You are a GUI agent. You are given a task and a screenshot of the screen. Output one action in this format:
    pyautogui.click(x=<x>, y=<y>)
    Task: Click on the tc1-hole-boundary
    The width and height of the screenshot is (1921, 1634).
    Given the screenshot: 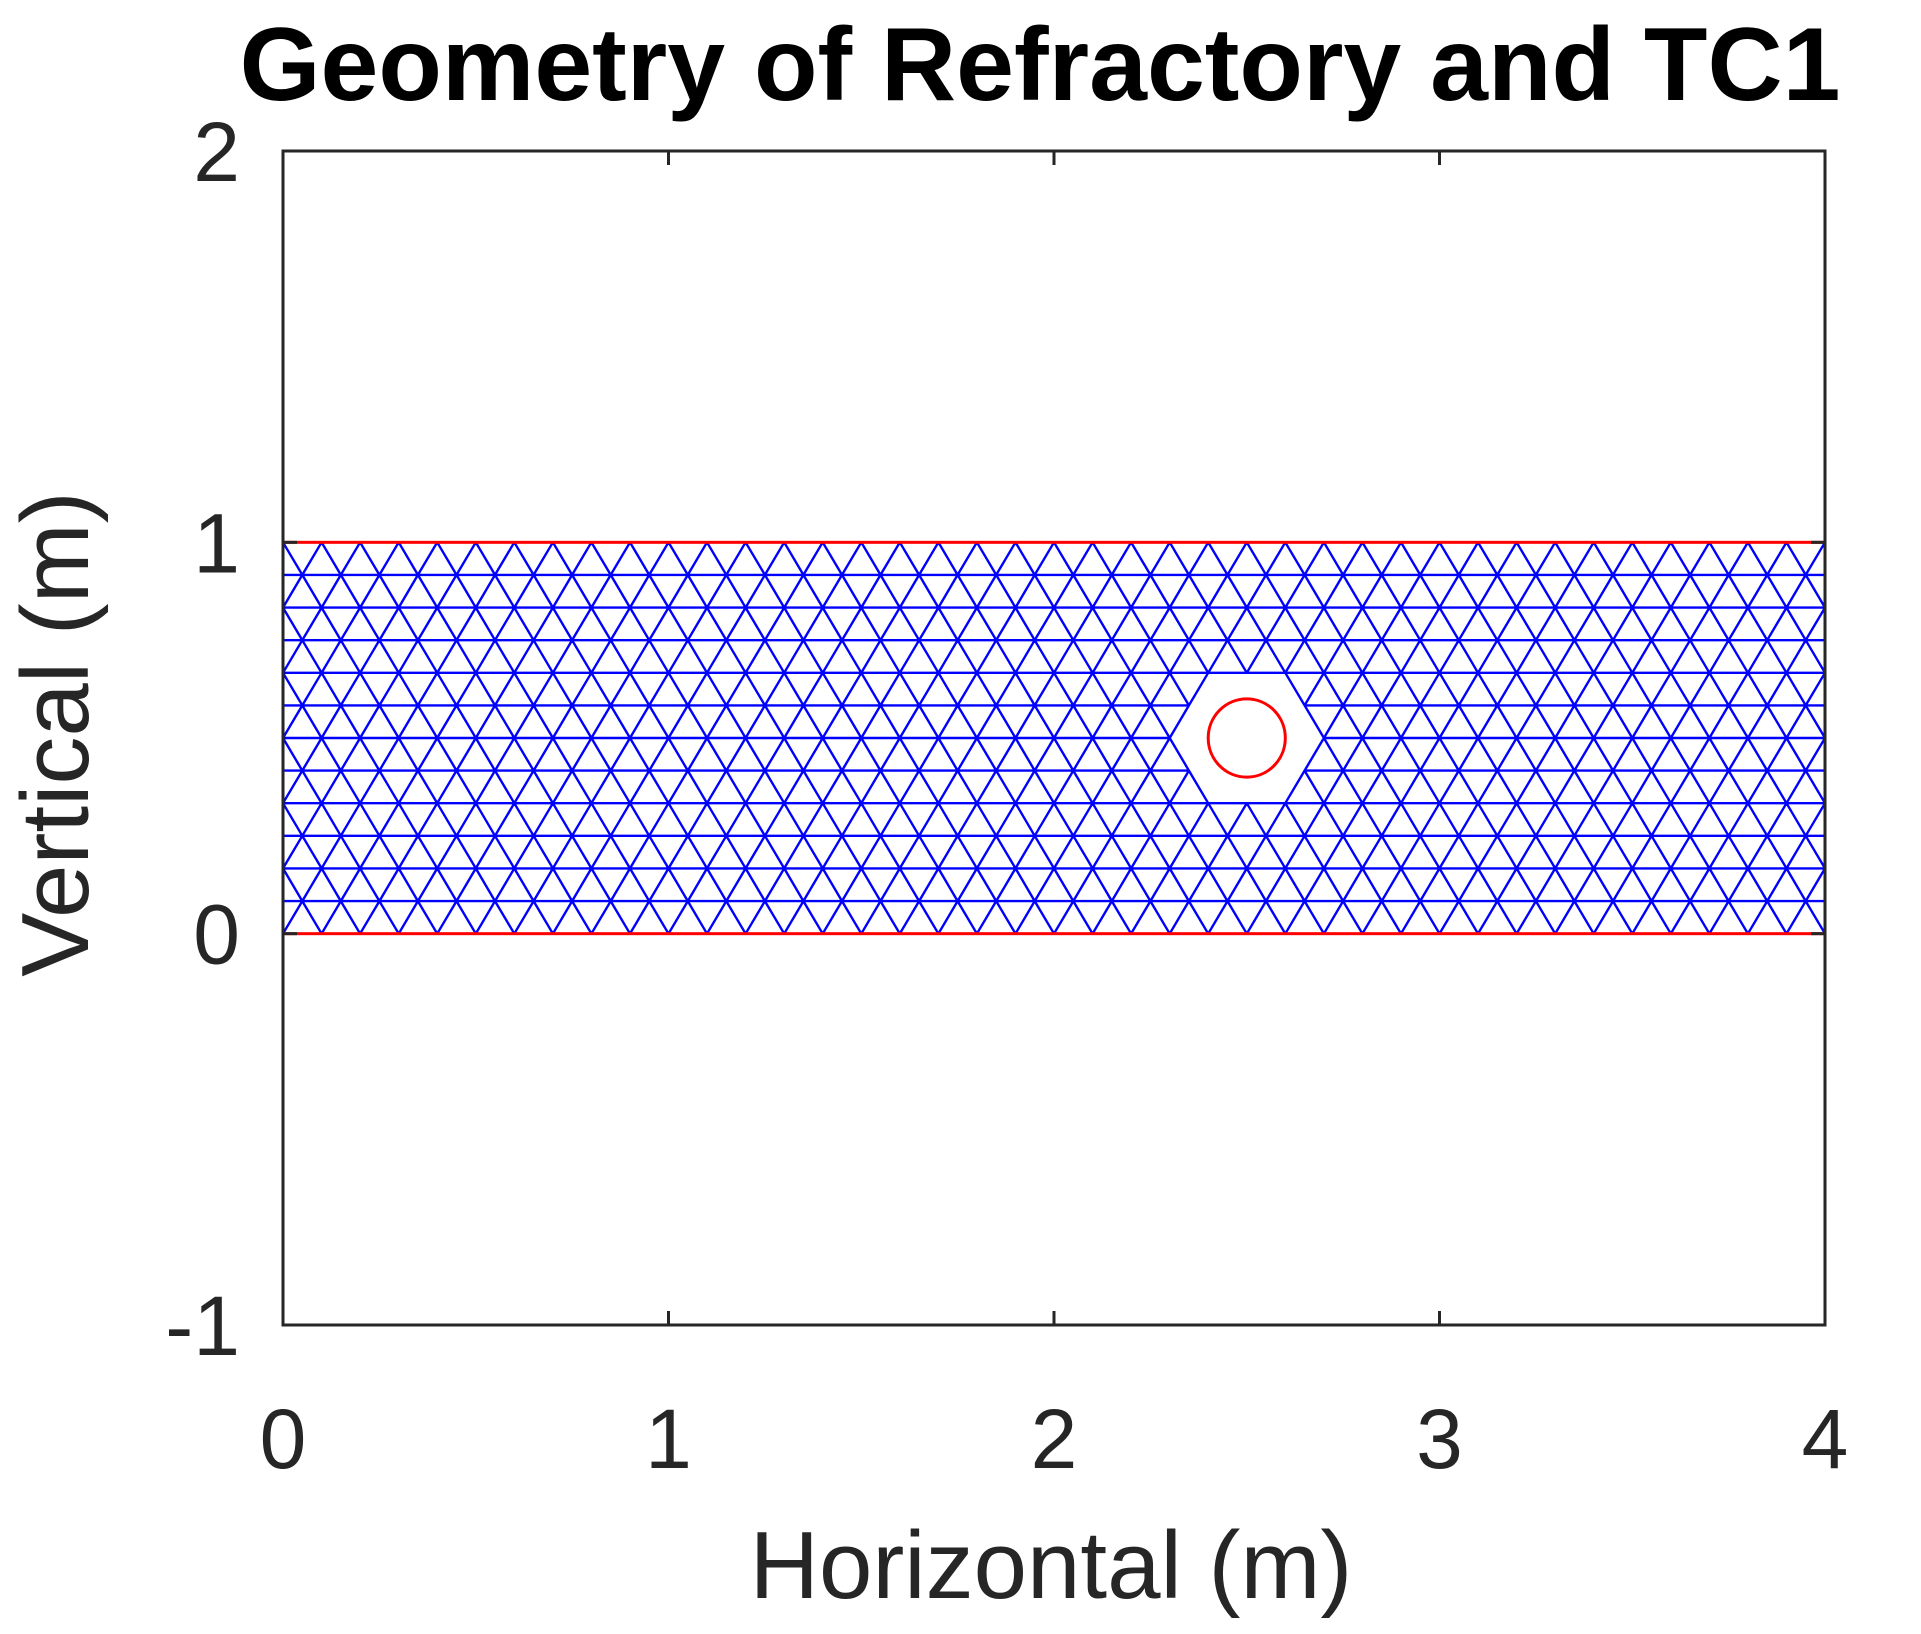 What is the action you would take?
    pyautogui.click(x=1246, y=738)
    